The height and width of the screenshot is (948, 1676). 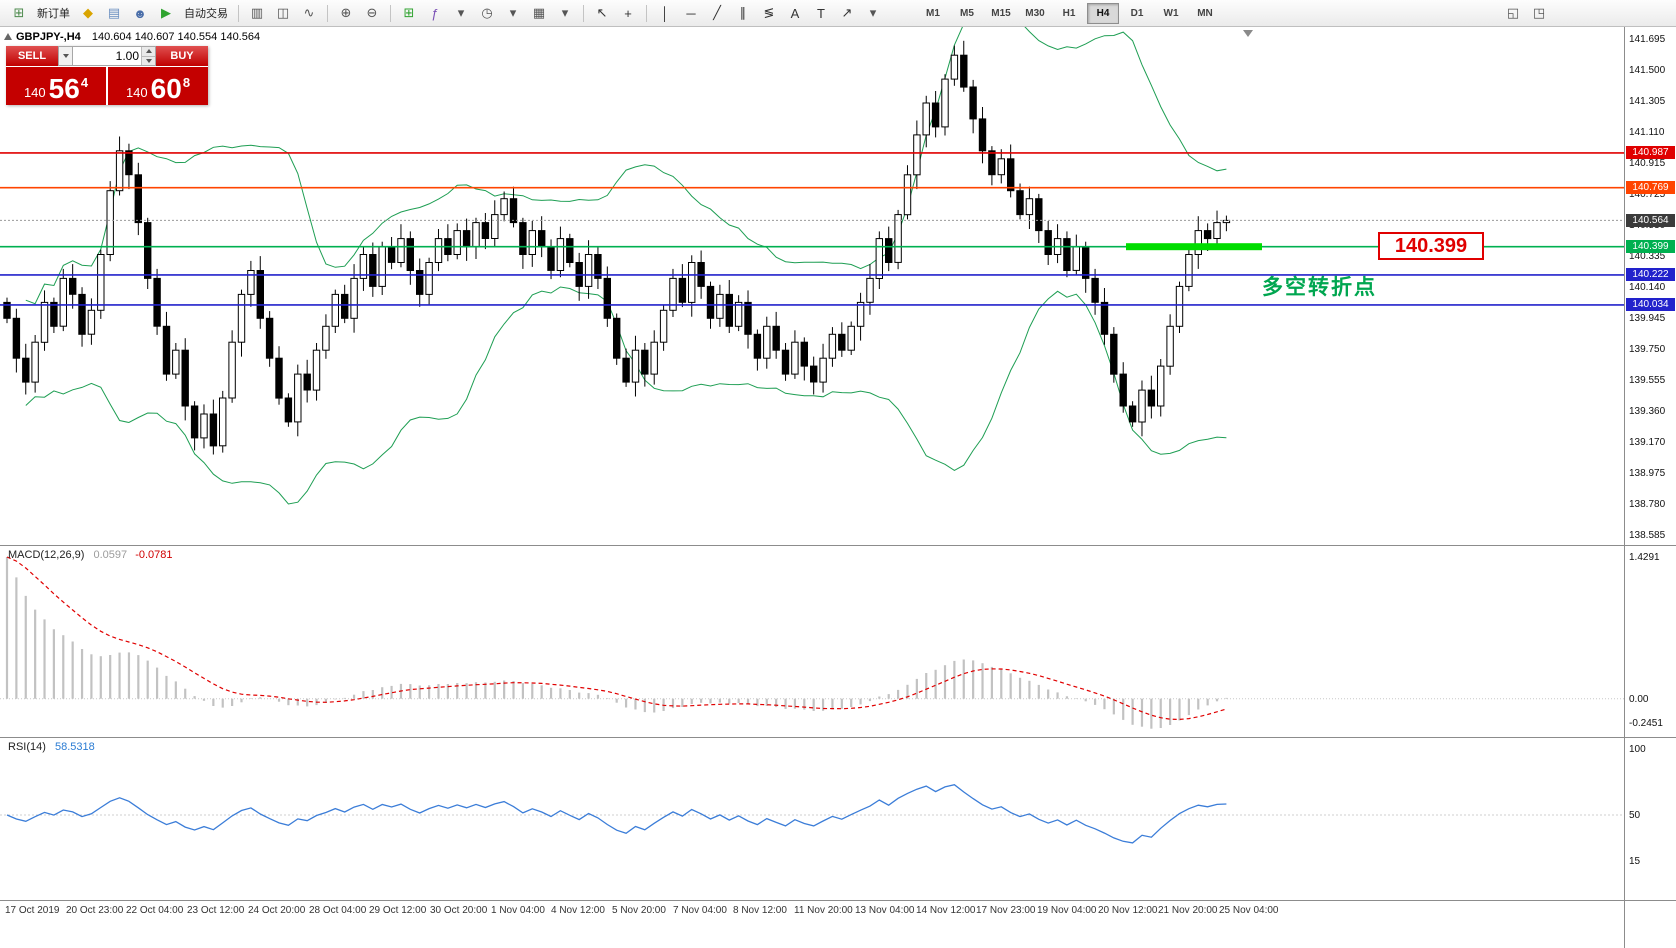 I want to click on time-axis-label: 28 Oct 04:00, so click(x=338, y=910).